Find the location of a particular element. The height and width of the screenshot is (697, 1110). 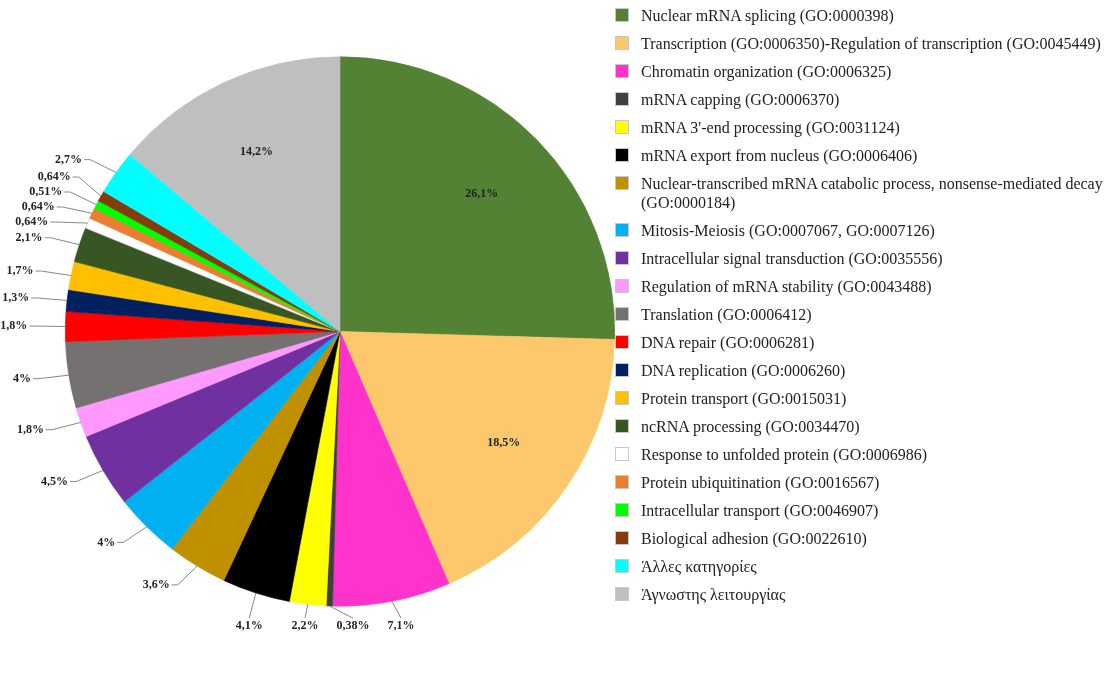

legend-label: Nuclear-transcribed mRNA catabolic process, nonsense-mediated decay (GO:0000184) is located at coordinates (872, 193).